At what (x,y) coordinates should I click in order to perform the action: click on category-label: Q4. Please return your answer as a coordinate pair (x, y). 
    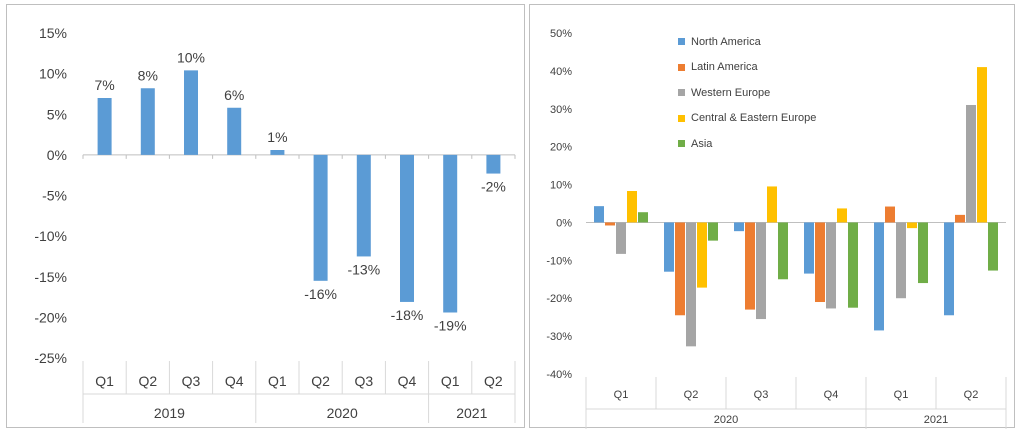
    Looking at the image, I should click on (234, 381).